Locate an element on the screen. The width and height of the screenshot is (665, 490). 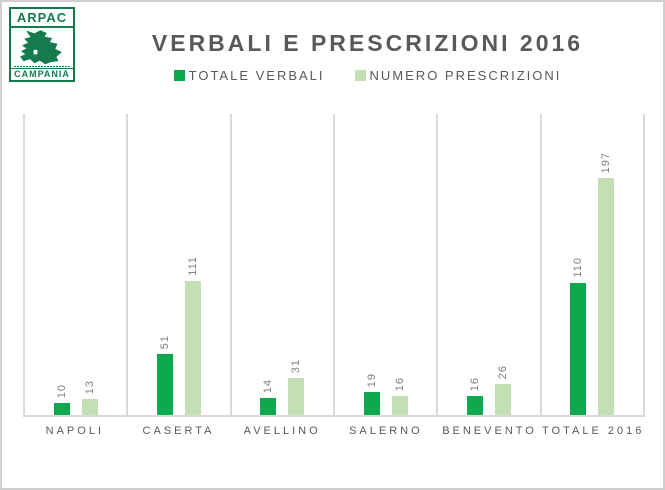
bar-numero-prescrizioni-totale-2016 is located at coordinates (606, 296).